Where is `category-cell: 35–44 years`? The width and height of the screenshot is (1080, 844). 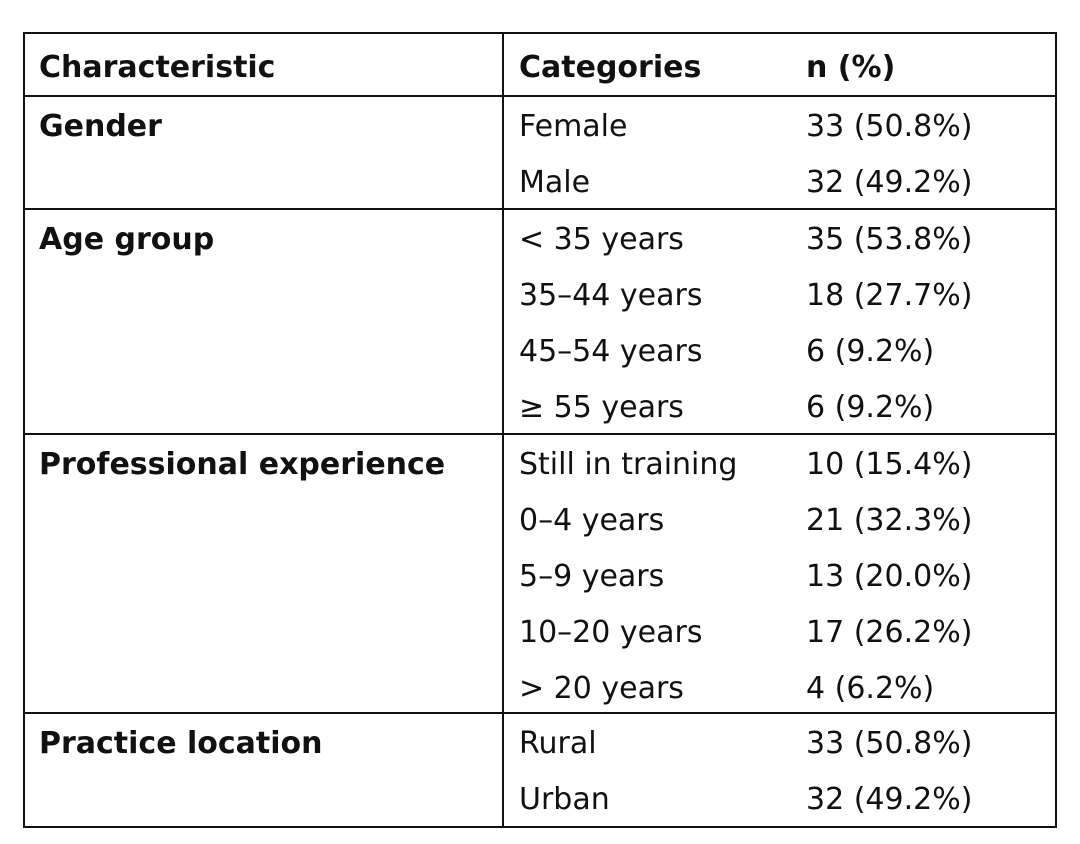 category-cell: 35–44 years is located at coordinates (611, 295).